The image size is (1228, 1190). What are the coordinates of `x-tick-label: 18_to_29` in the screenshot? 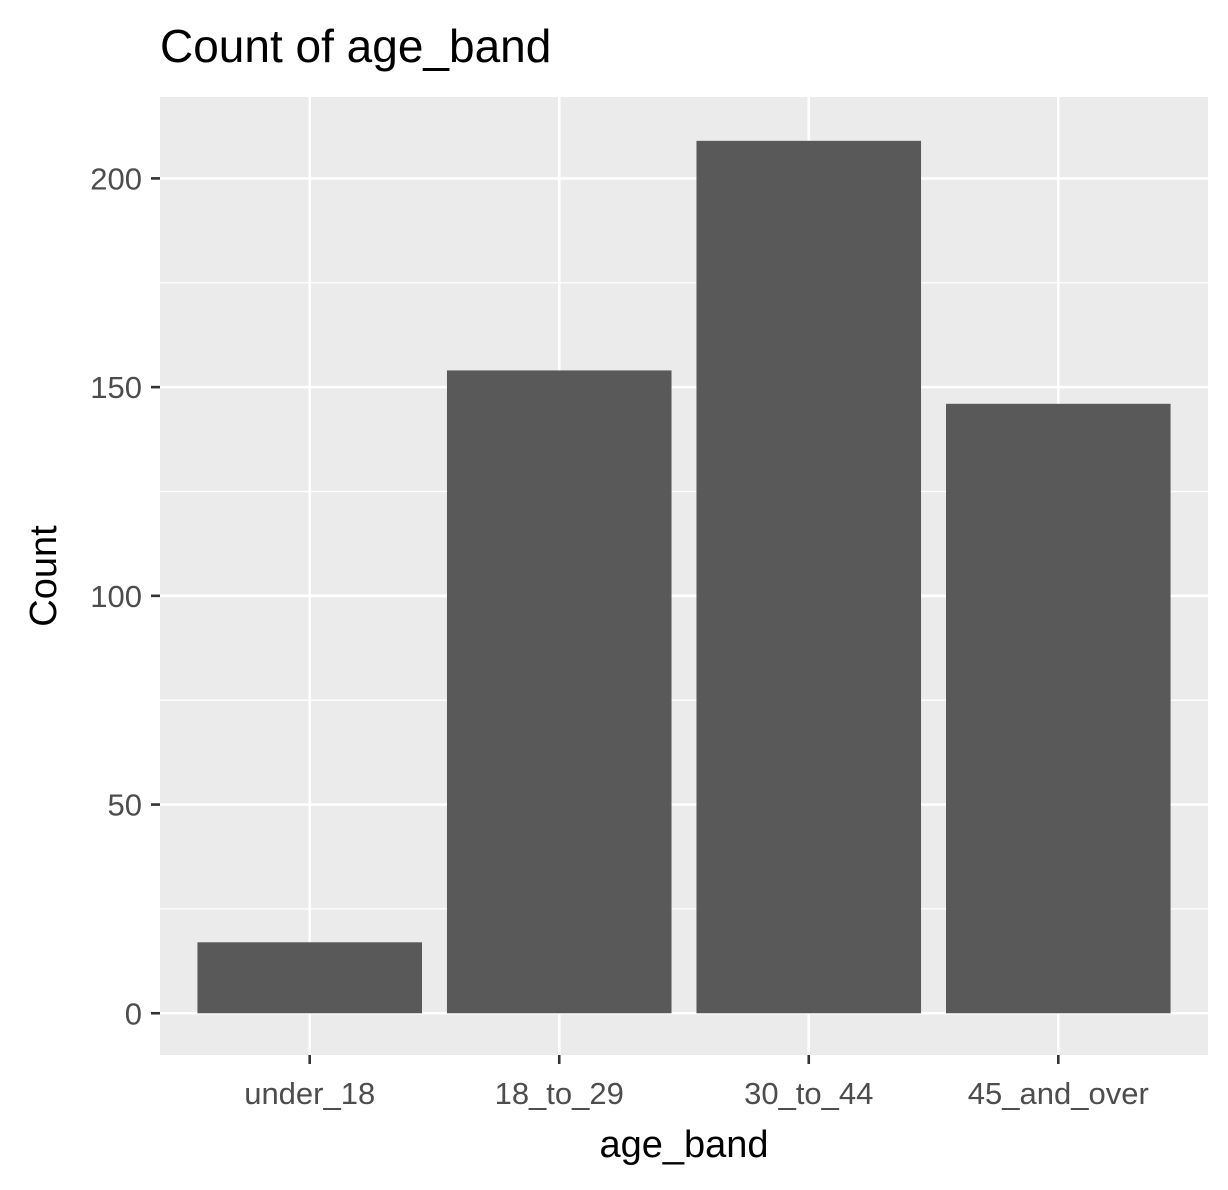 It's located at (559, 1093).